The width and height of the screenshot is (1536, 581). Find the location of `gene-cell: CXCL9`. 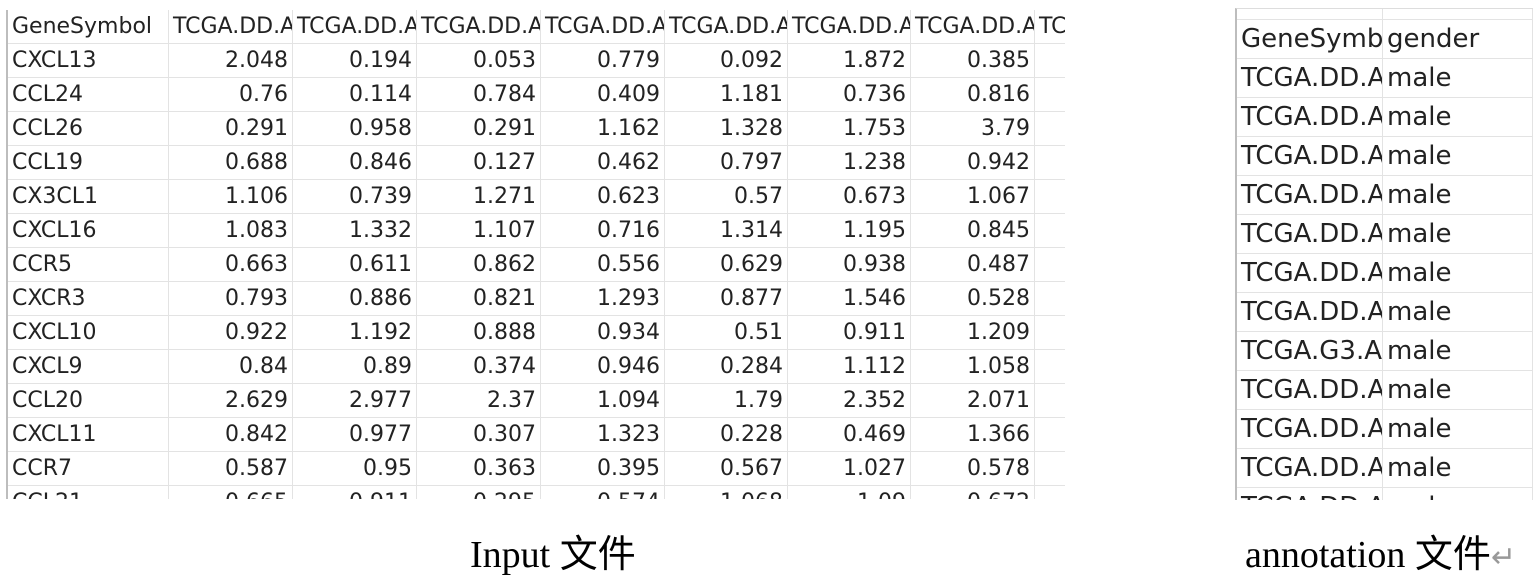

gene-cell: CXCL9 is located at coordinates (88, 367).